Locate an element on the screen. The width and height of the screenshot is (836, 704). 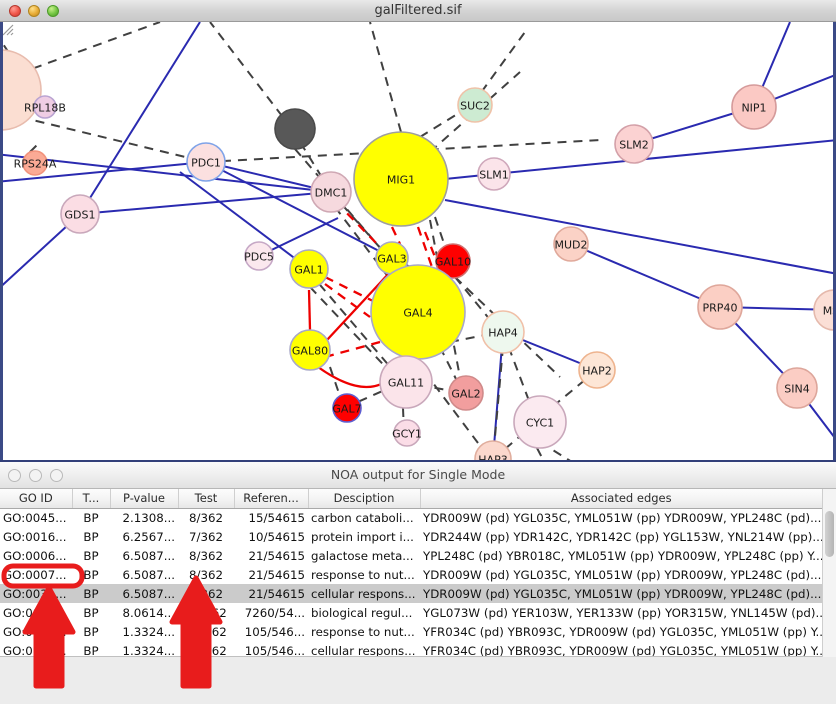
graph-node-gal11: GAL11 is located at coordinates (406, 382).